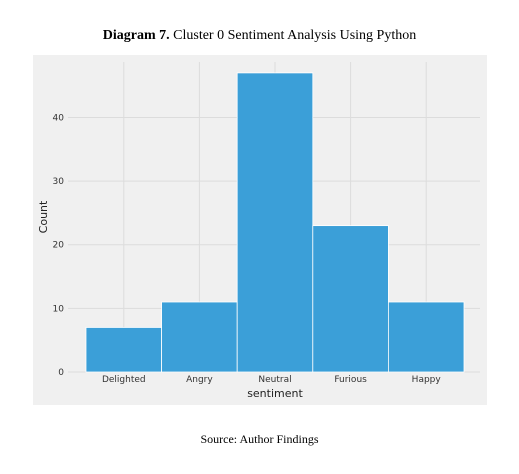  Describe the element at coordinates (124, 380) in the screenshot. I see `x-tick-label-delighted: Delighted` at that location.